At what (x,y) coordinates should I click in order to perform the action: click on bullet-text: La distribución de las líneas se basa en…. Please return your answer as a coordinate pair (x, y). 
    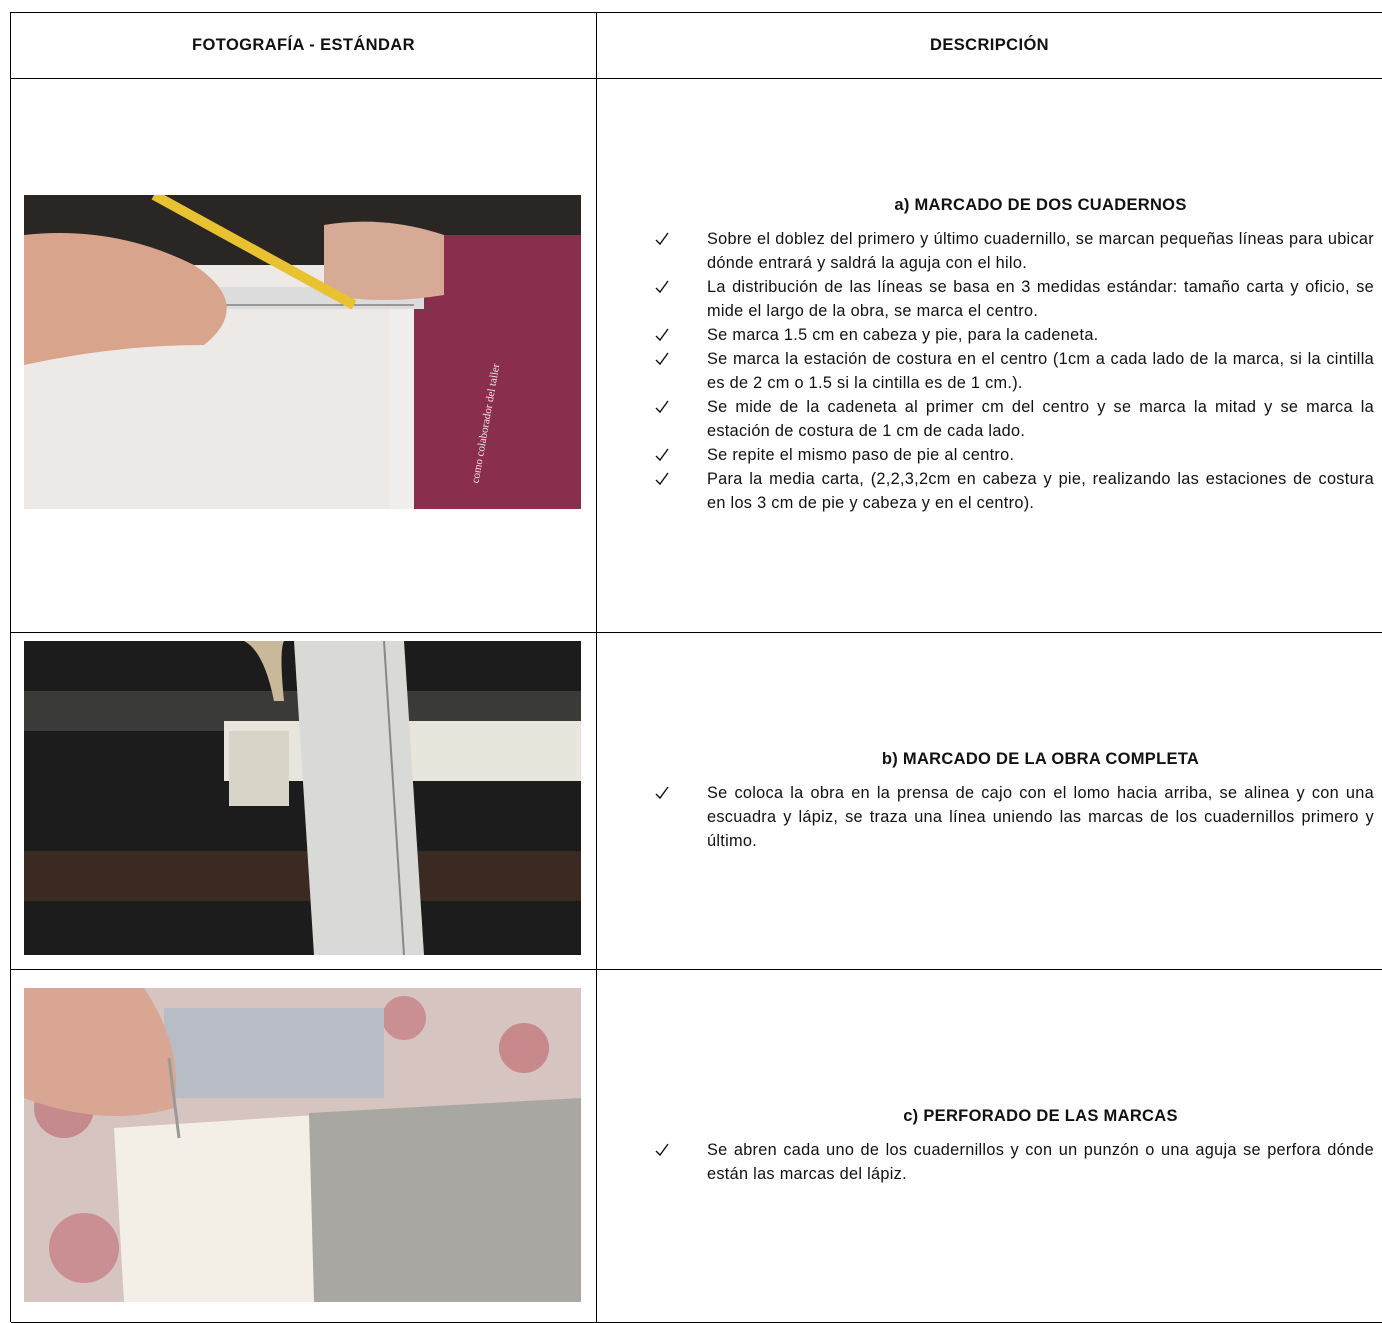
    Looking at the image, I should click on (1040, 299).